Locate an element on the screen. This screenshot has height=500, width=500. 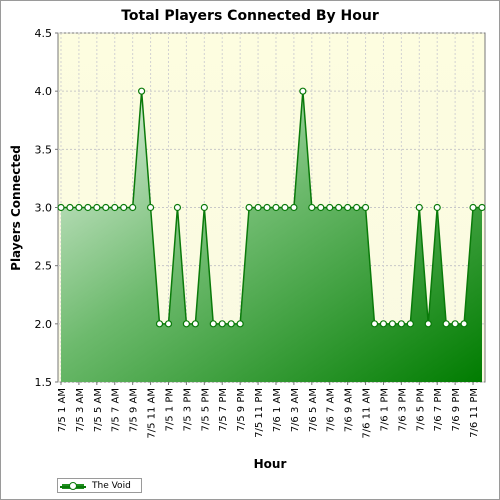
y-tick-label: 3.0 is located at coordinates (44, 208).